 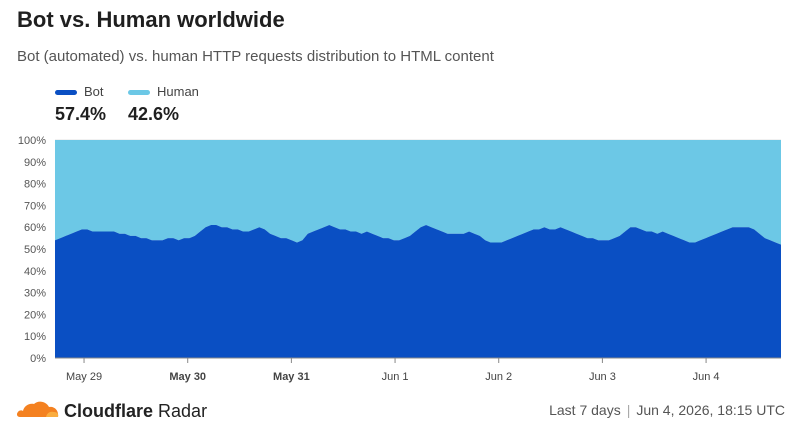 What do you see at coordinates (109, 411) in the screenshot?
I see `brand-main: Cloudflare` at bounding box center [109, 411].